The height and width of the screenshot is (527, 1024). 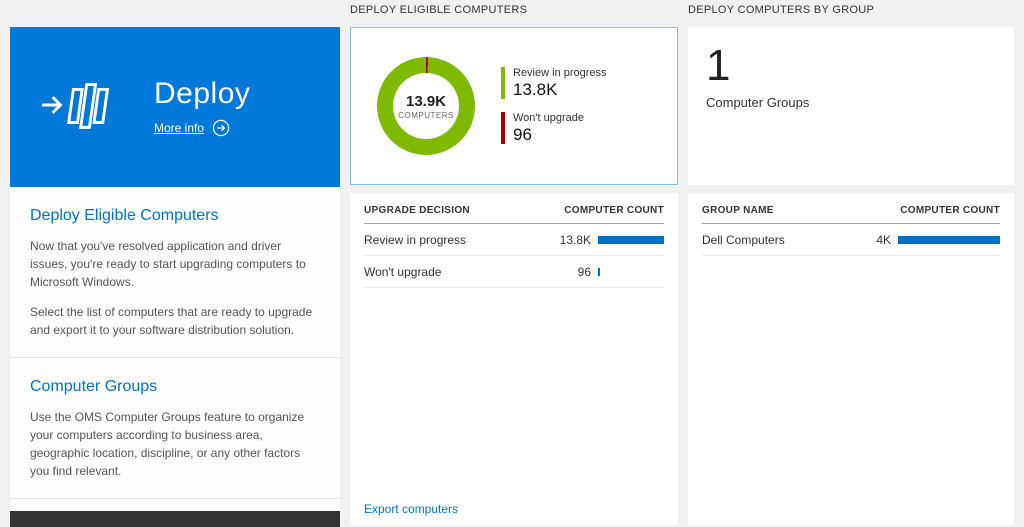 I want to click on legend-swatch-green, so click(x=503, y=83).